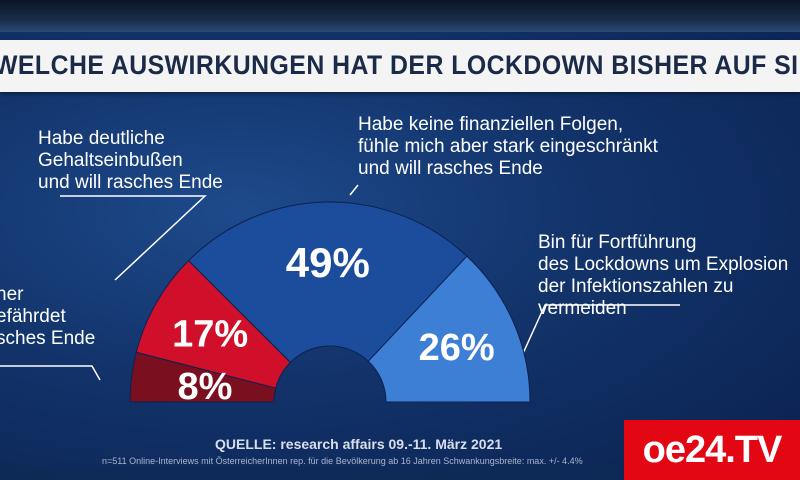  I want to click on label-existence-endangered: ner efährdet sches Ende, so click(48, 316).